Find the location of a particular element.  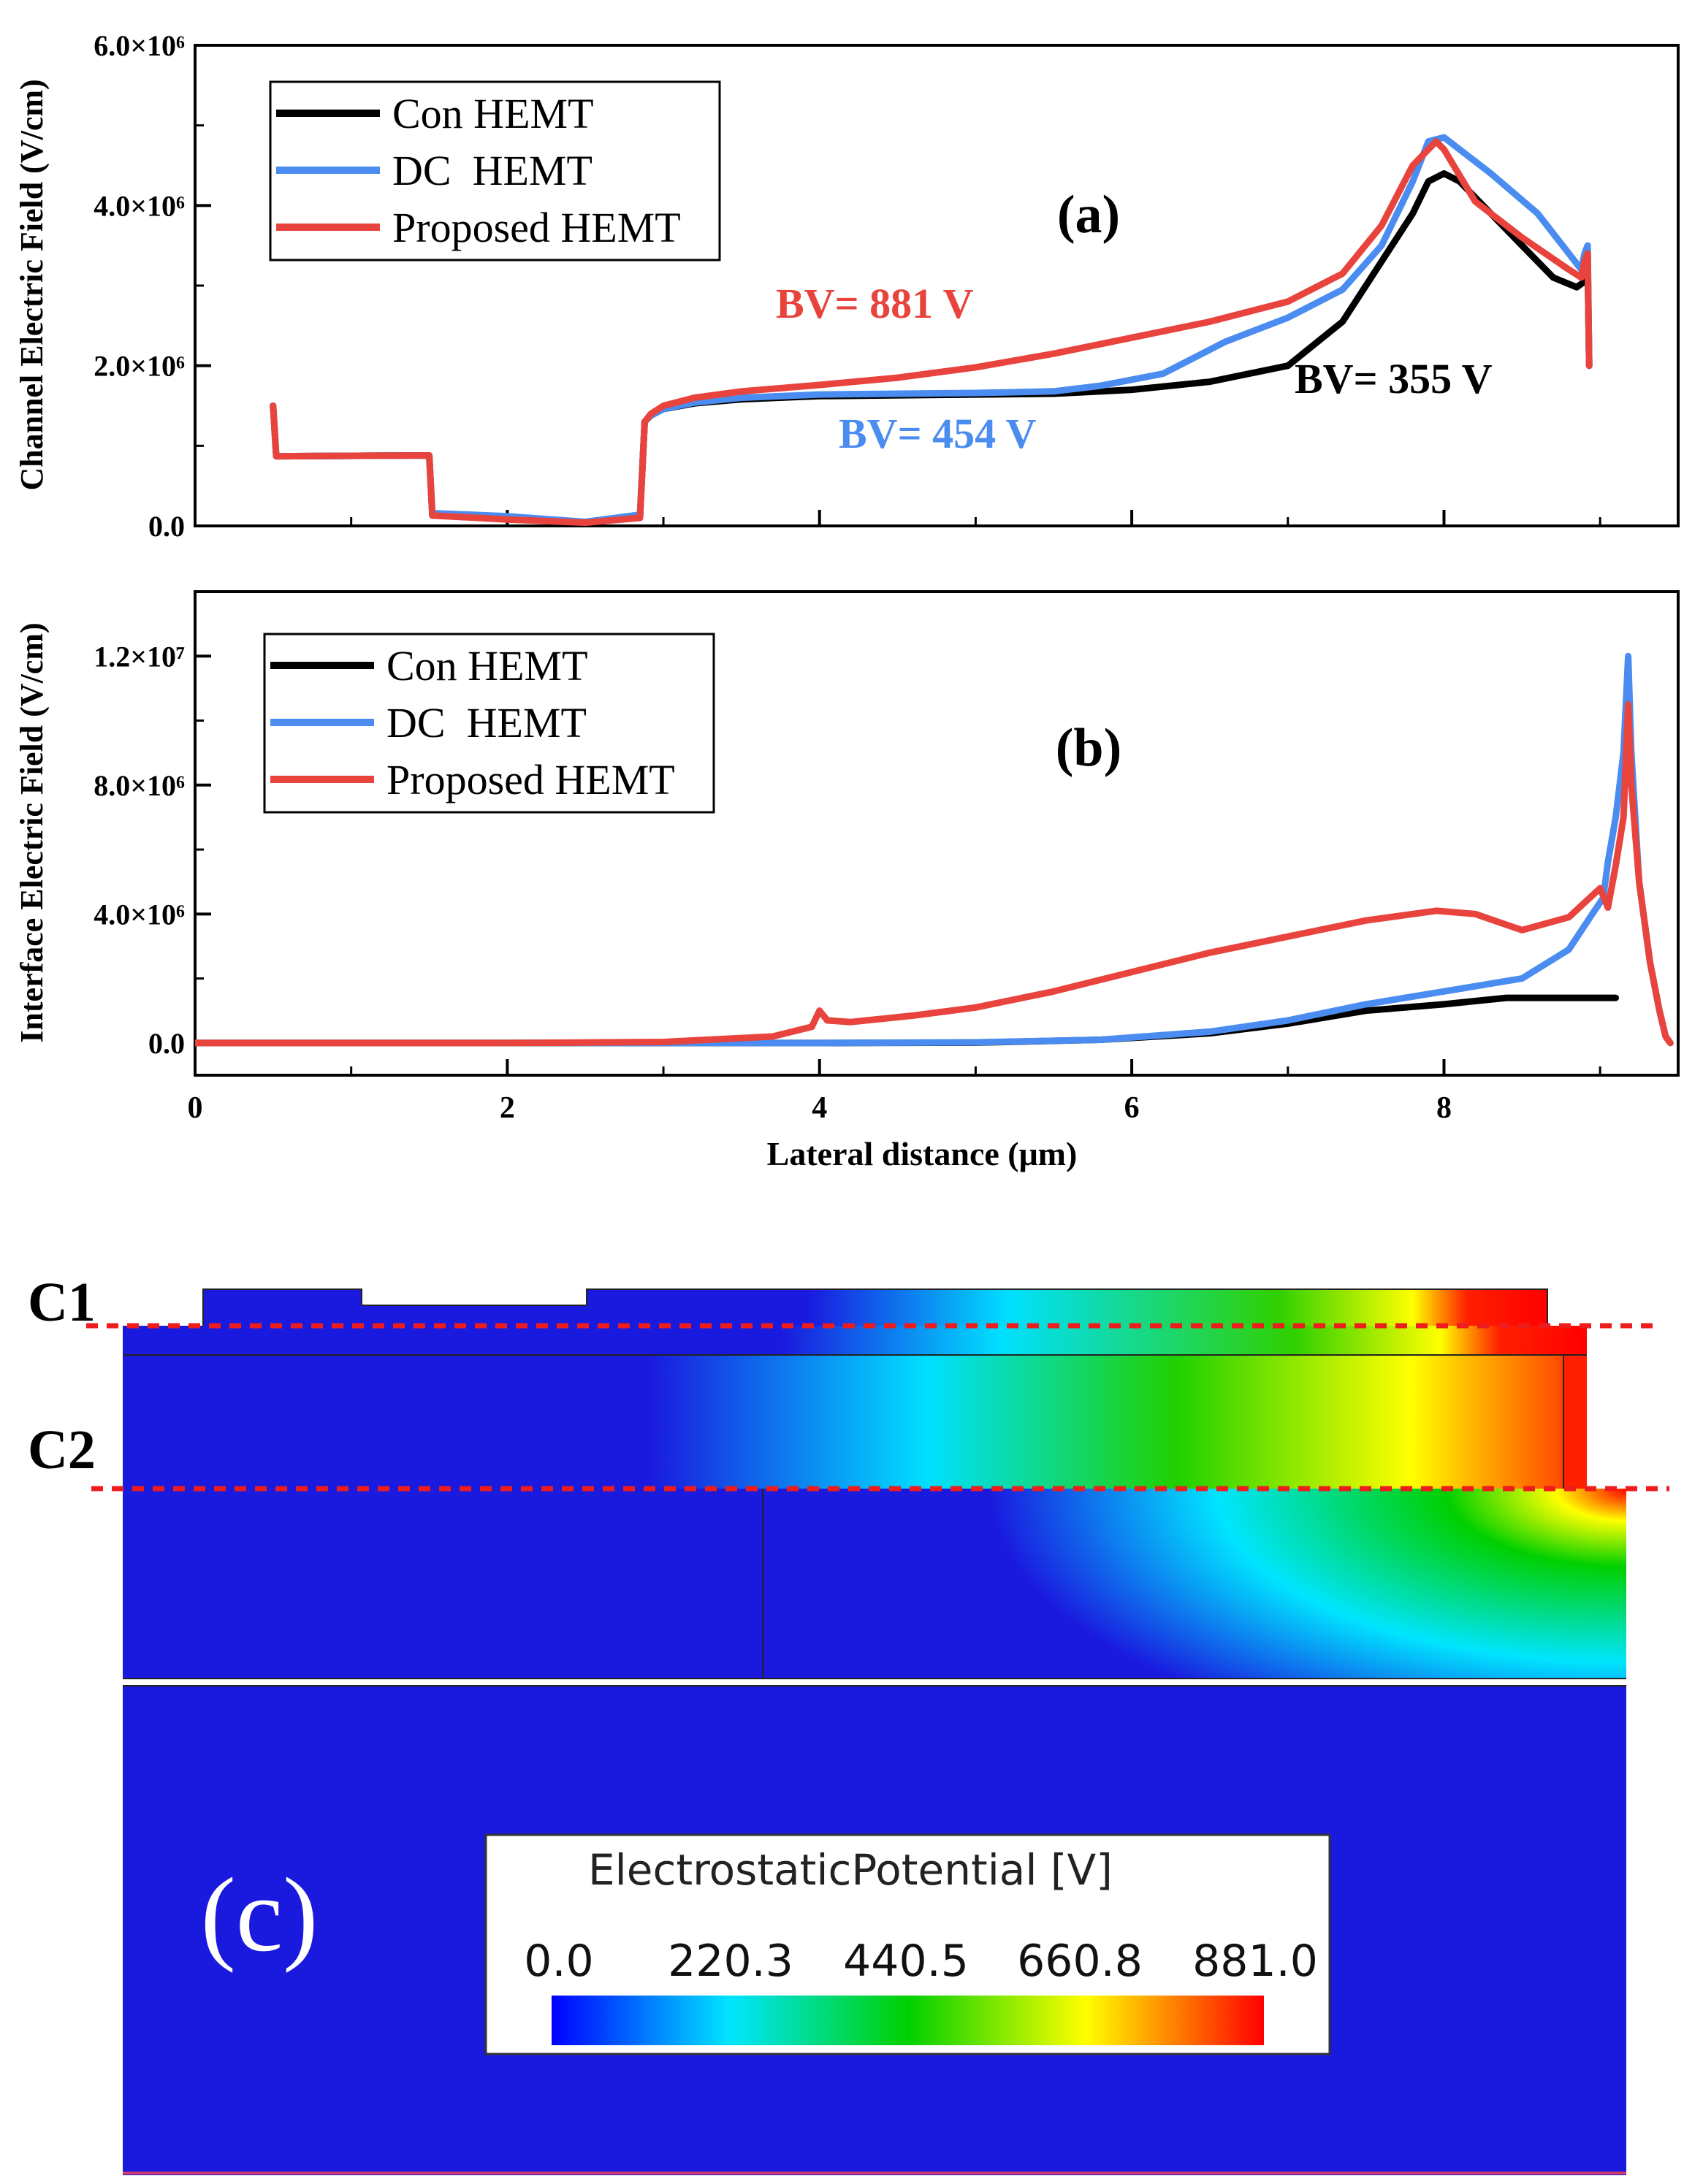

panel-b-xlabel: Lateral distance (μm) is located at coordinates (922, 1153).